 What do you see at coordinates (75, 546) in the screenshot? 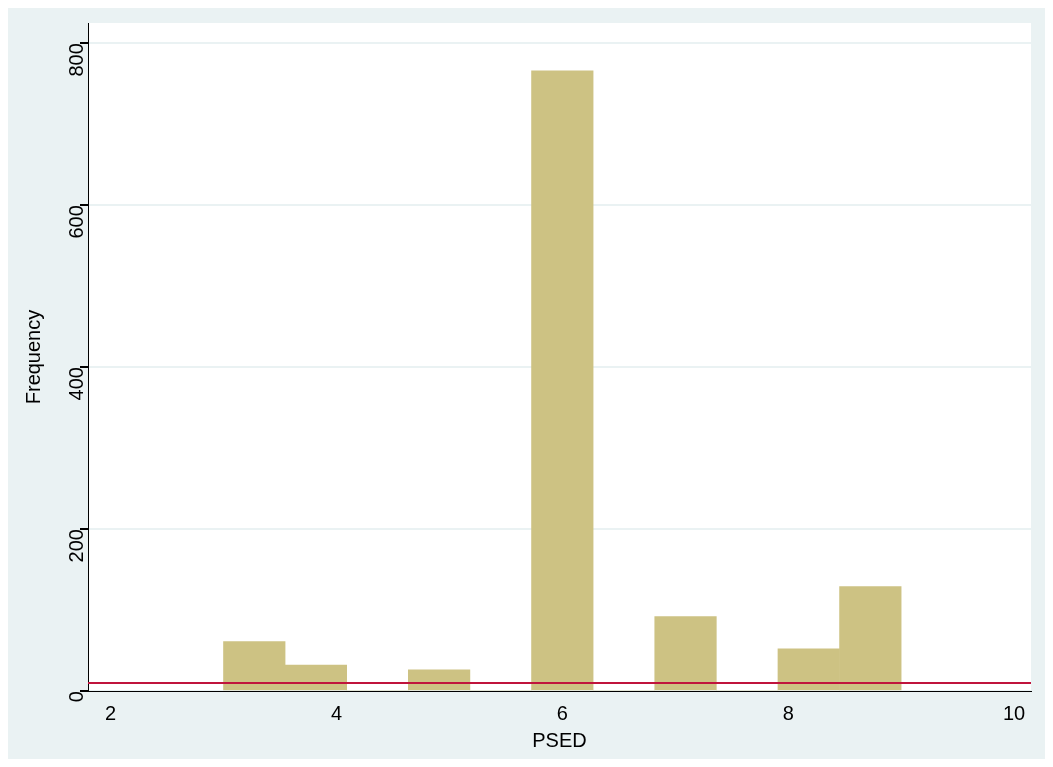
I see `y-tick-label: 200` at bounding box center [75, 546].